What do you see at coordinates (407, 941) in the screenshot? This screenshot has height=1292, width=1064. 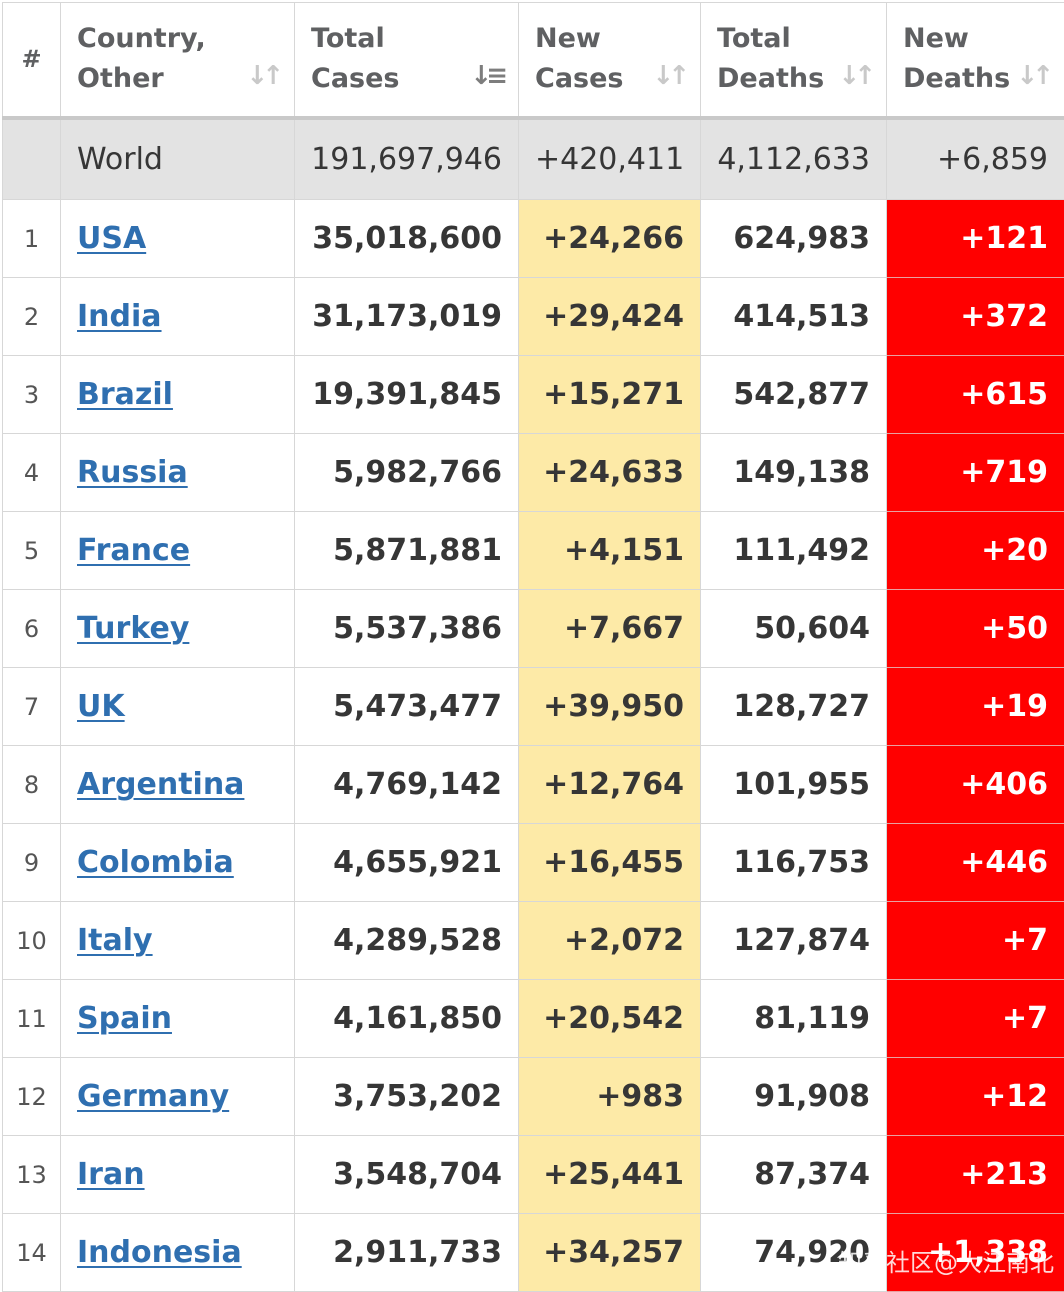 I see `total-cases-cell: 4,289,528` at bounding box center [407, 941].